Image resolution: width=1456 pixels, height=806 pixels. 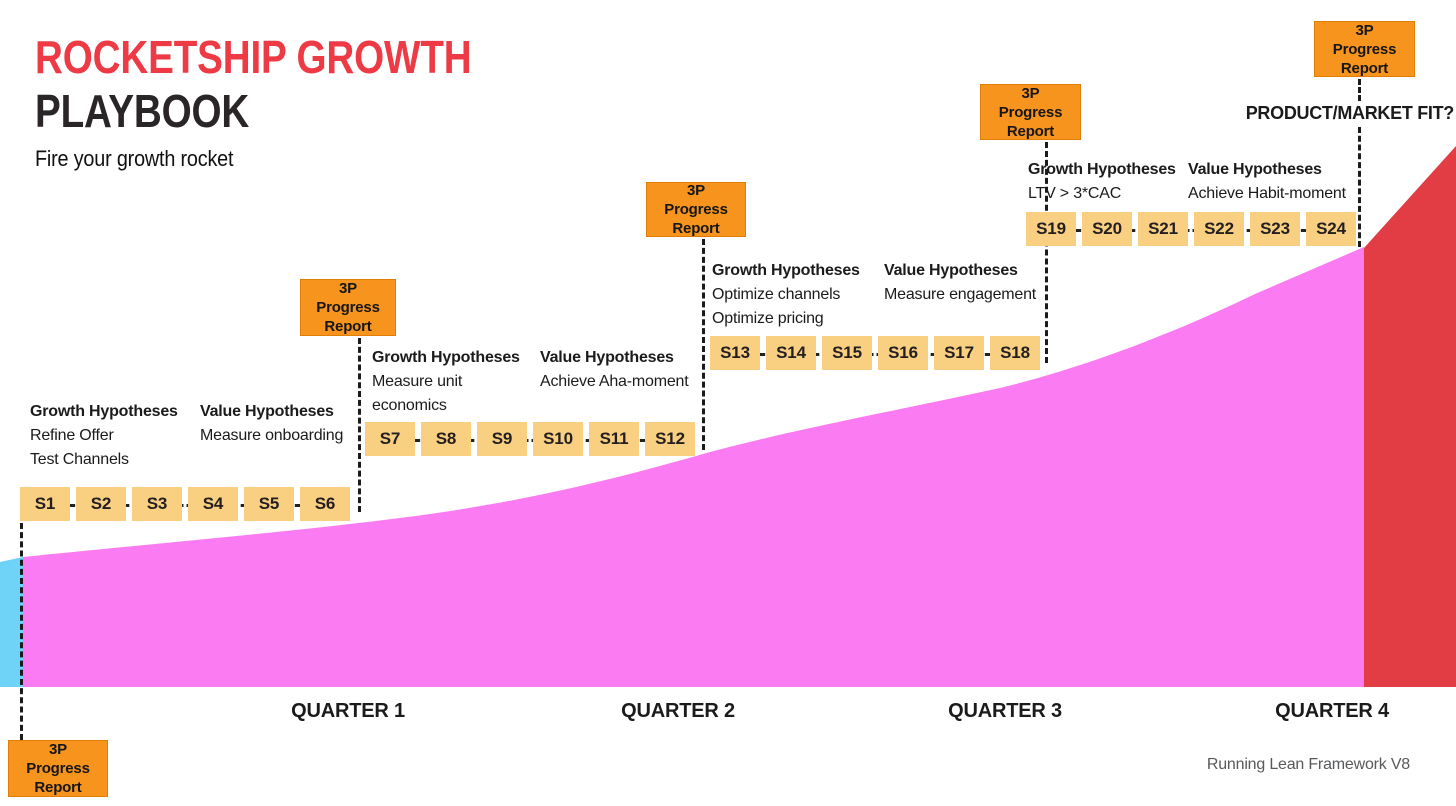 I want to click on milestone-3p-report-q4: 3P Progress Report, so click(x=1364, y=49).